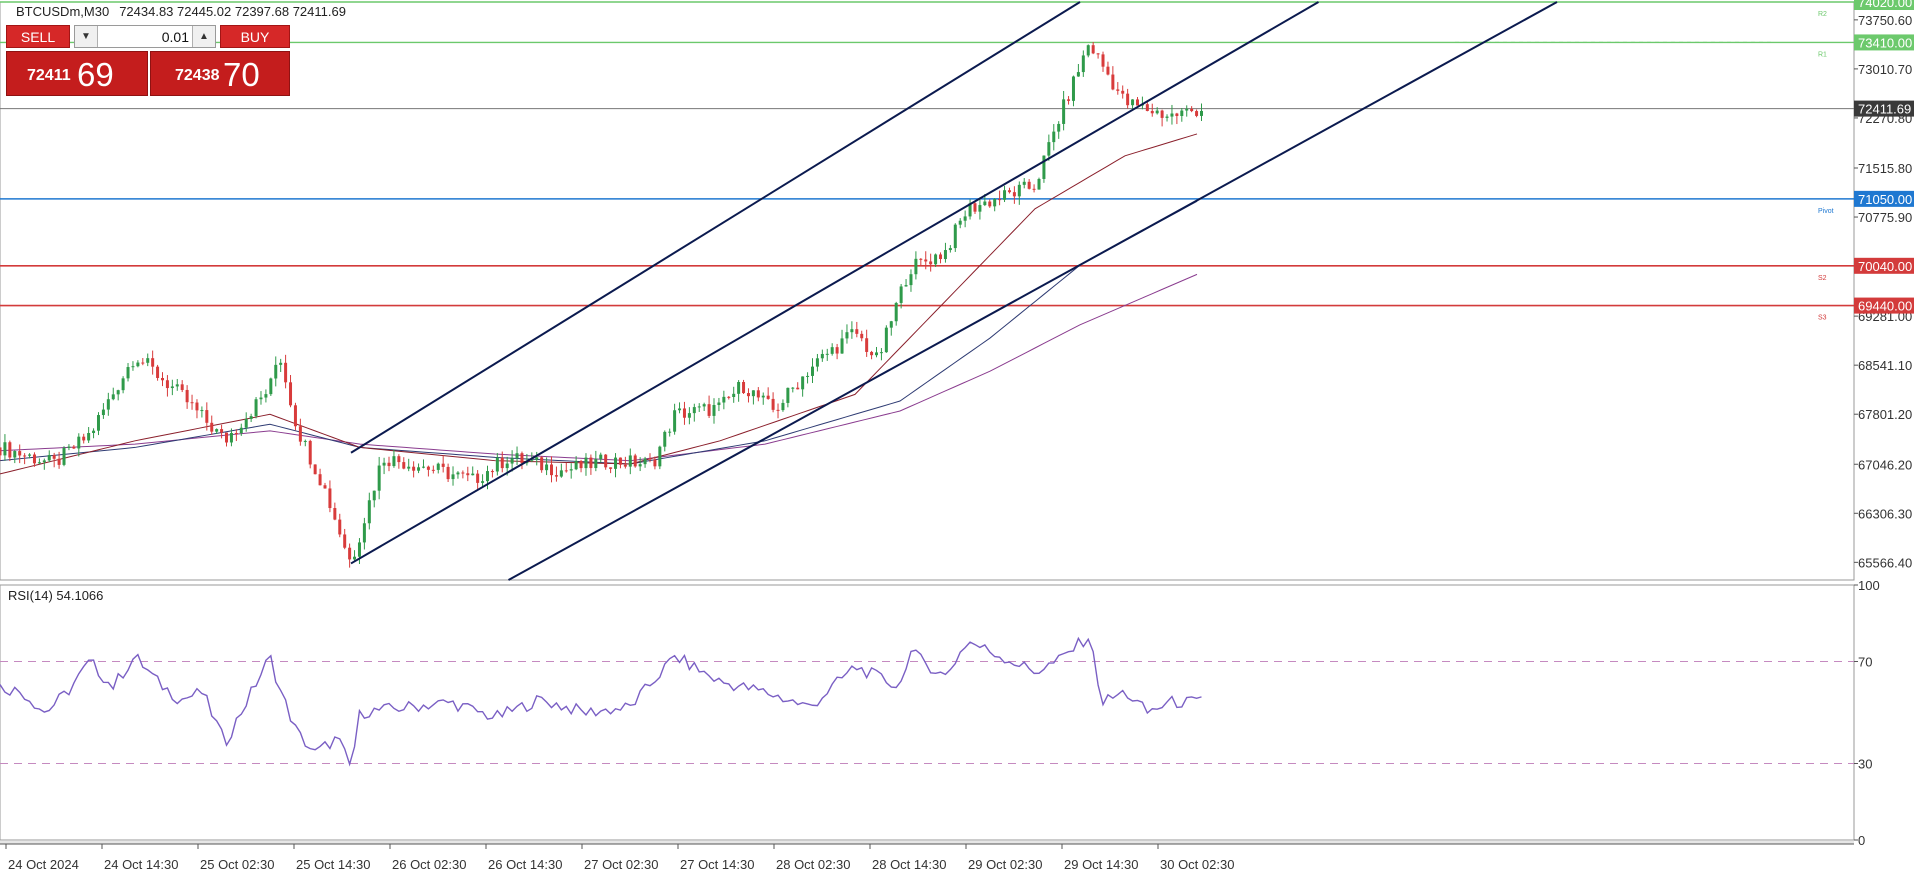  Describe the element at coordinates (1822, 318) in the screenshot. I see `level-tag-s3: S3` at that location.